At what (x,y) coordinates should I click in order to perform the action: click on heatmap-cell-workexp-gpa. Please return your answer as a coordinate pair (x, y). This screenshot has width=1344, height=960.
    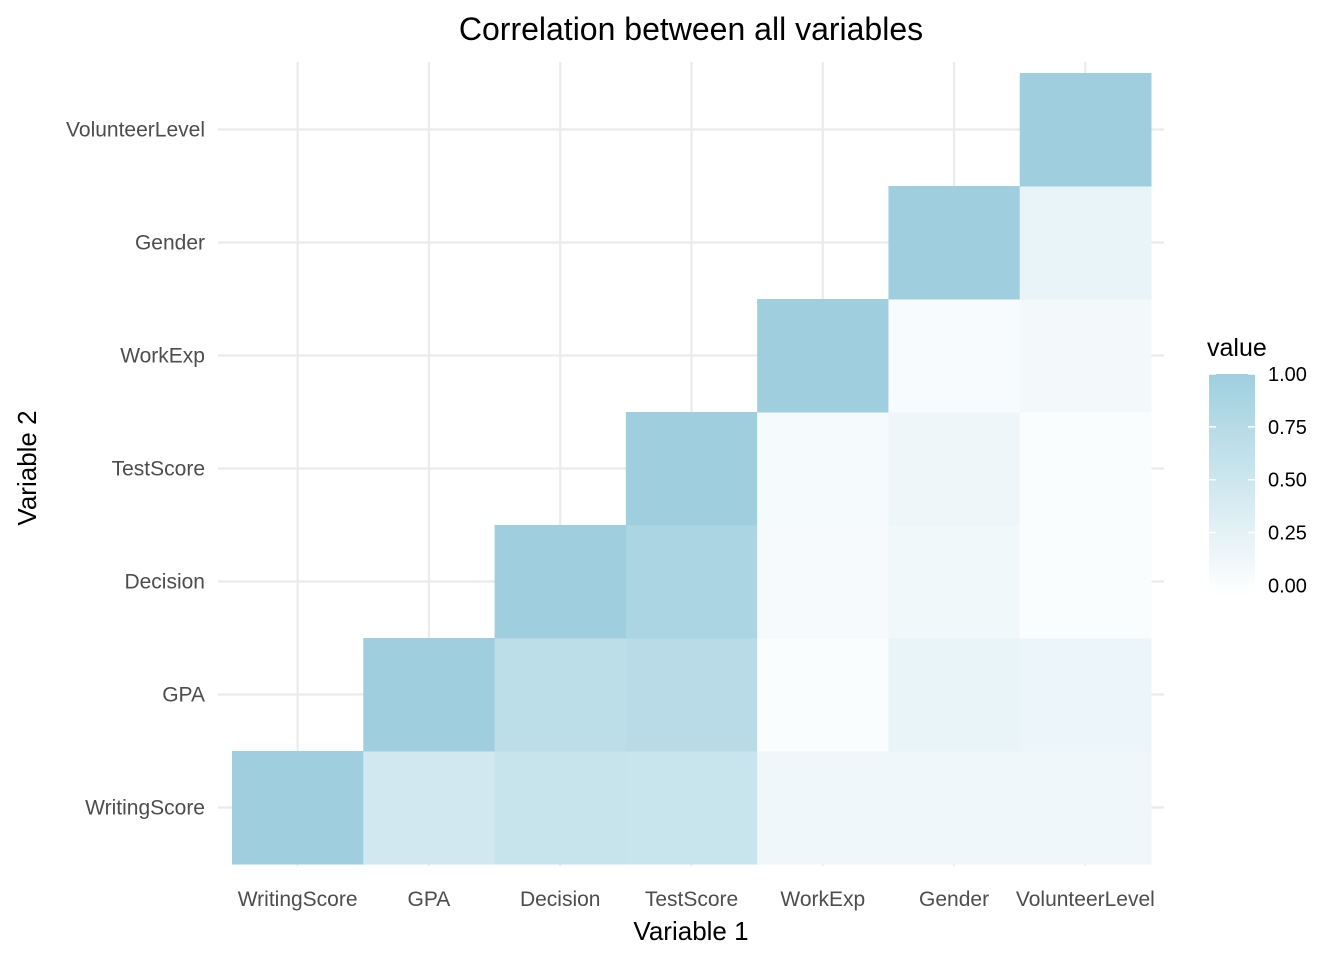
    Looking at the image, I should click on (823, 695).